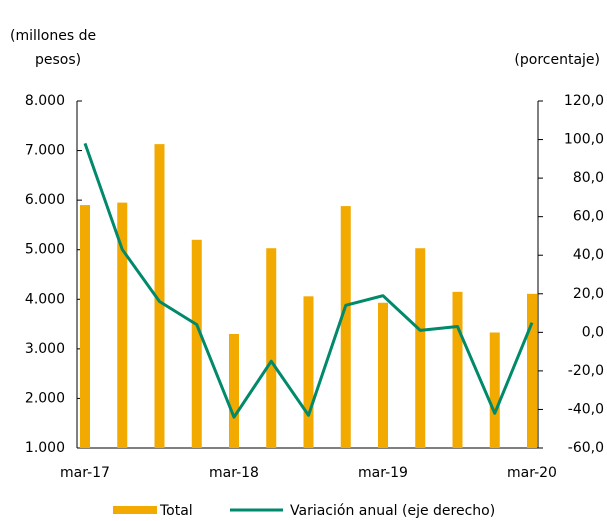 The image size is (607, 521). I want to click on y-tick-label: 7.000, so click(45, 151).